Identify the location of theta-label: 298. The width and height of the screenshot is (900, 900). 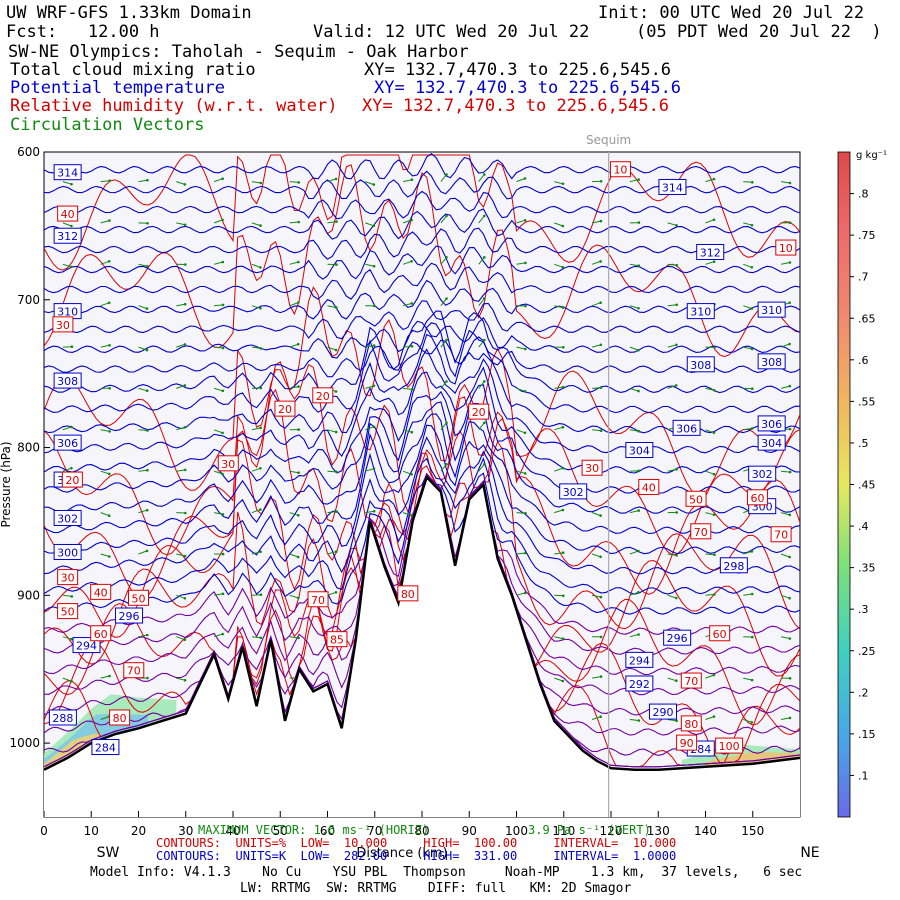
(733, 566).